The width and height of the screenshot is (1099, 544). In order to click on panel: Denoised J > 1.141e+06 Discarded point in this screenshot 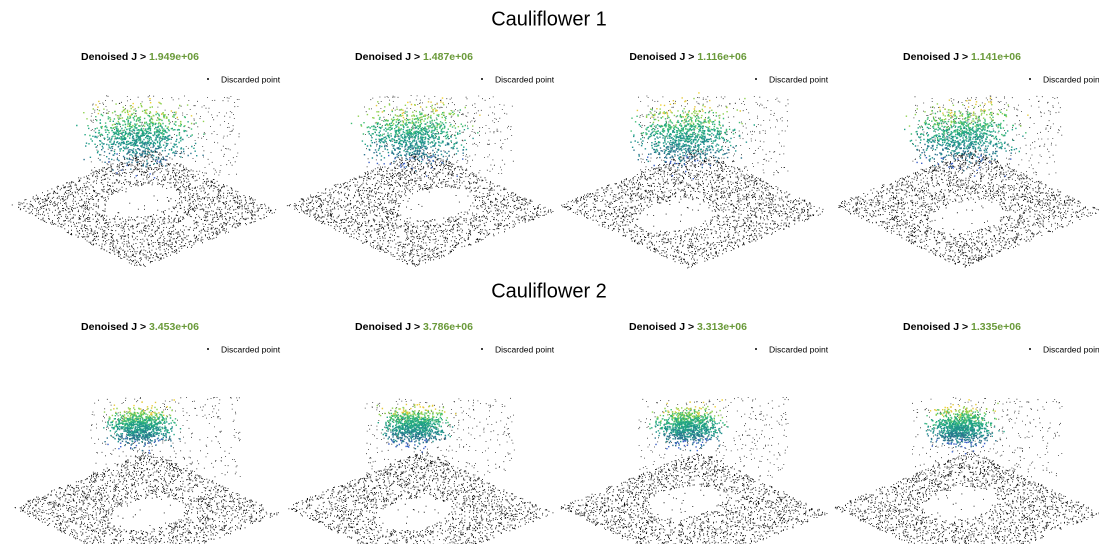, I will do `click(968, 159)`.